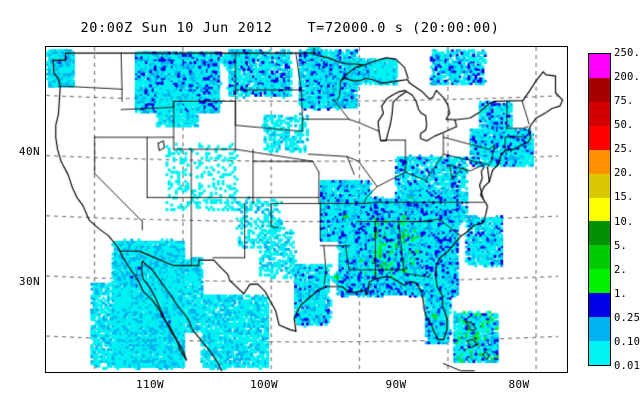  I want to click on lon-tick-80w: 80W, so click(519, 384).